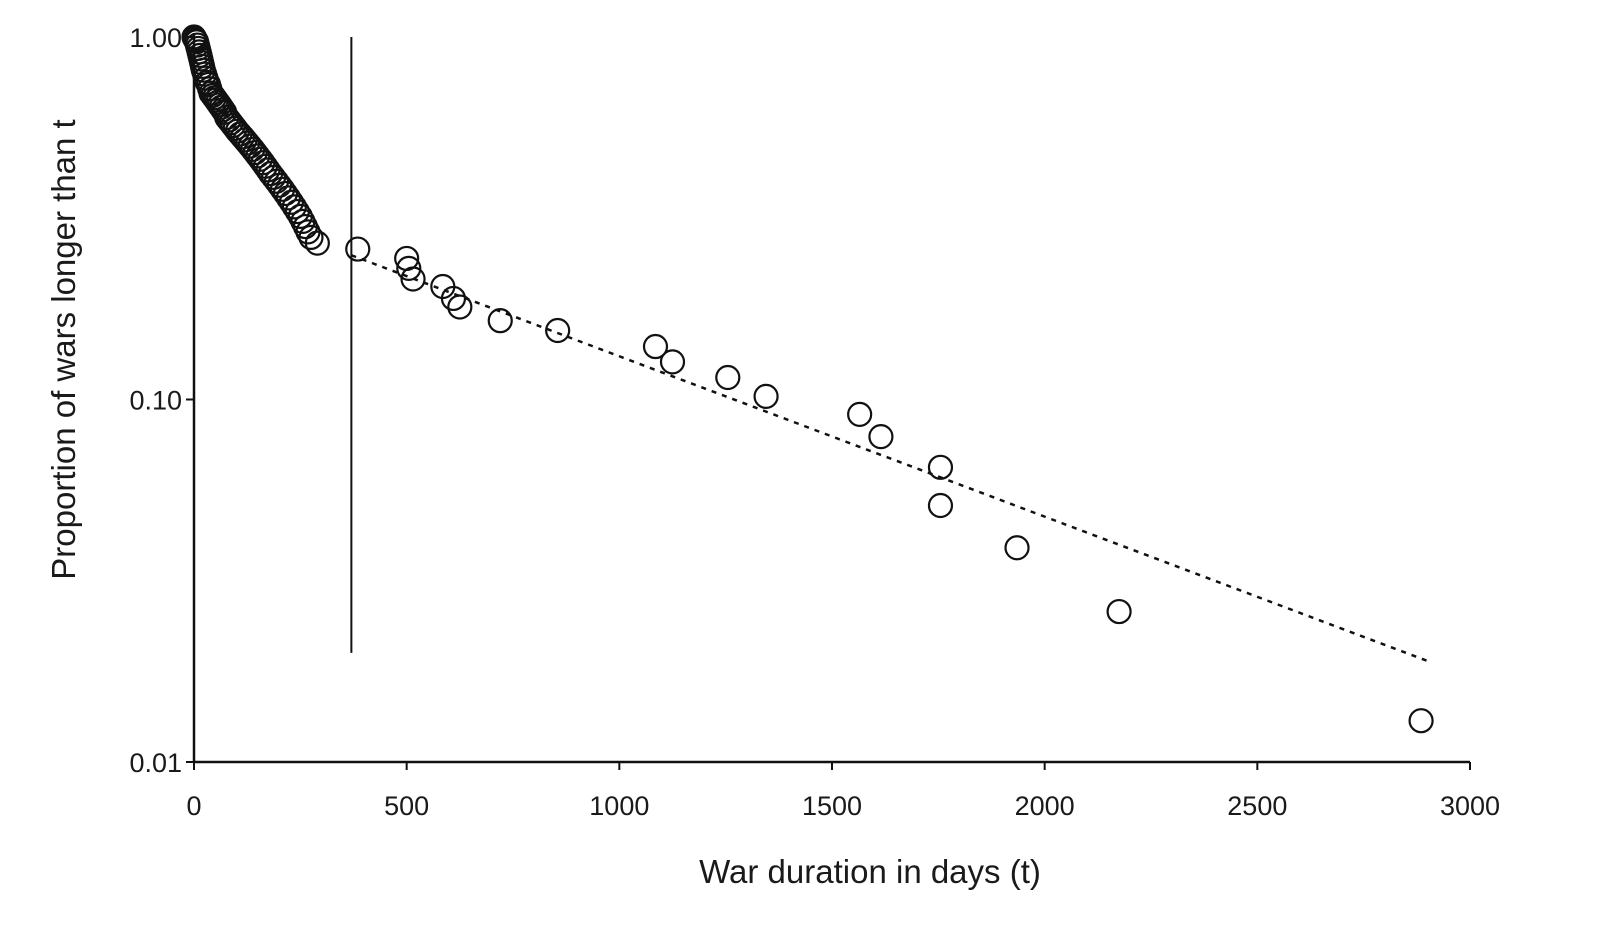  I want to click on y-tick-label: 1.00, so click(155, 38).